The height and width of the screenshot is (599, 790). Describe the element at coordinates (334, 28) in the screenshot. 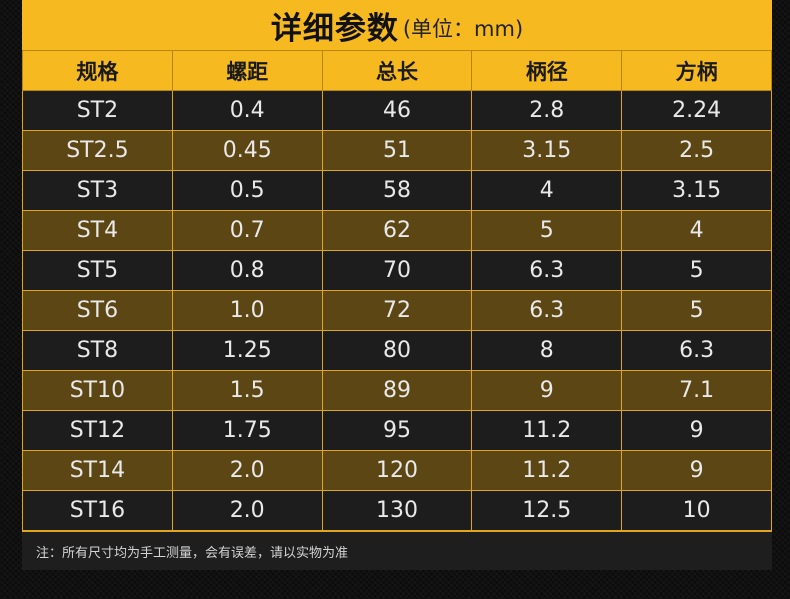

I see `page-title: 详细参数` at that location.